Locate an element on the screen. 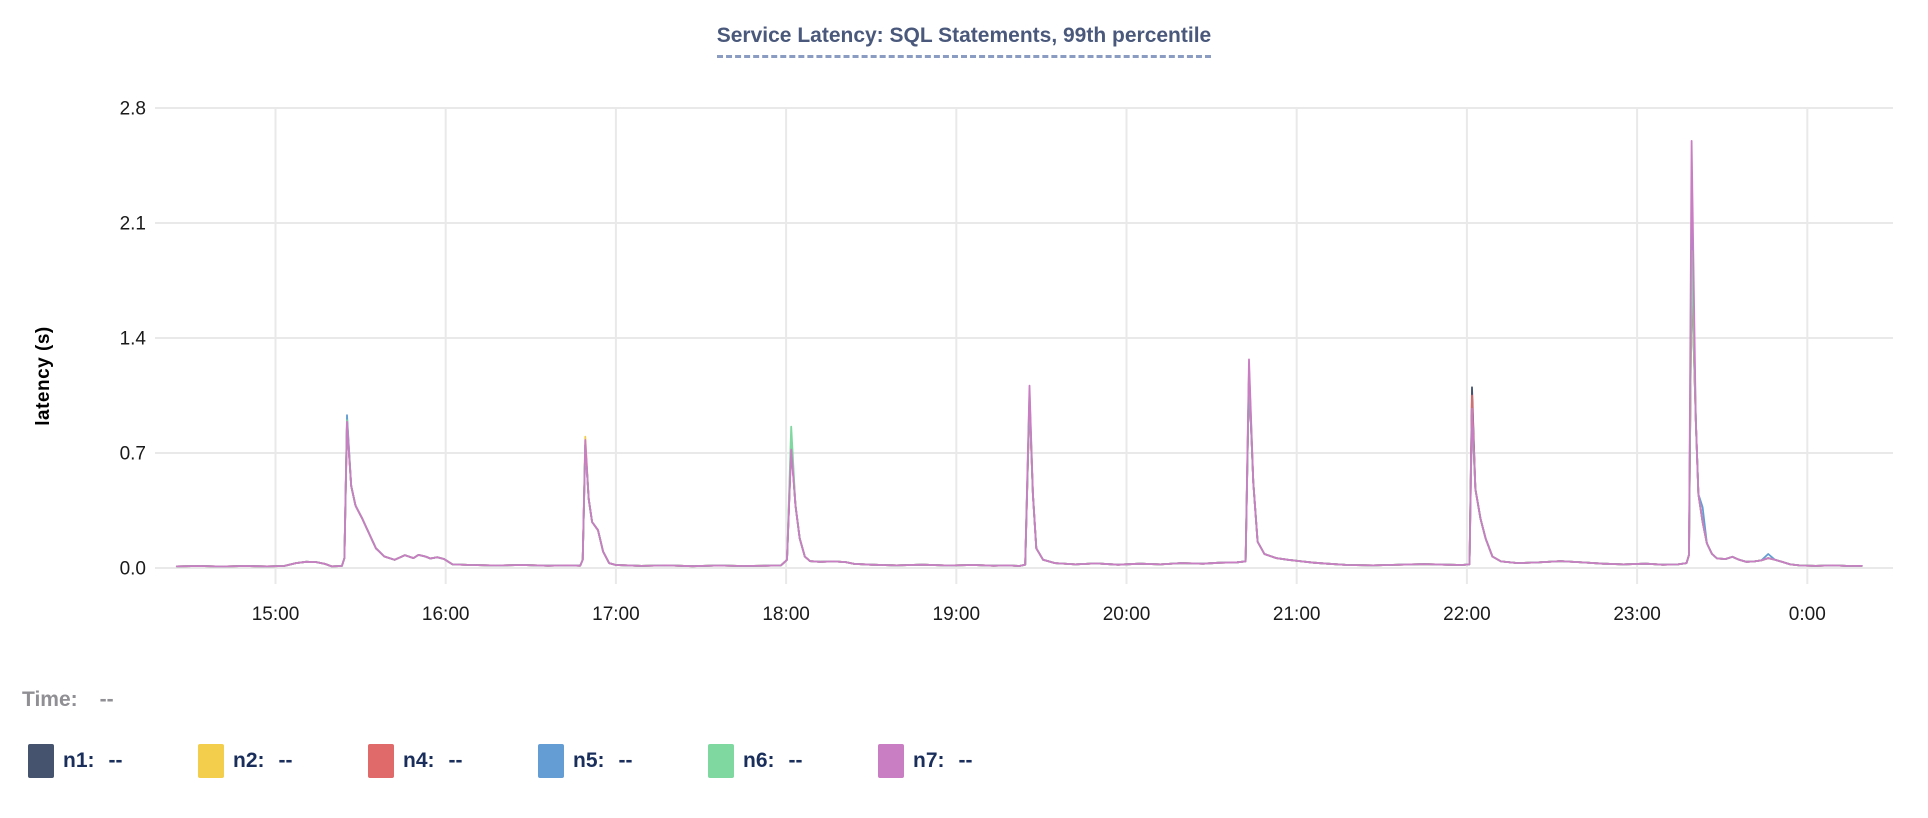  x-tick-label: 19:00 is located at coordinates (957, 614).